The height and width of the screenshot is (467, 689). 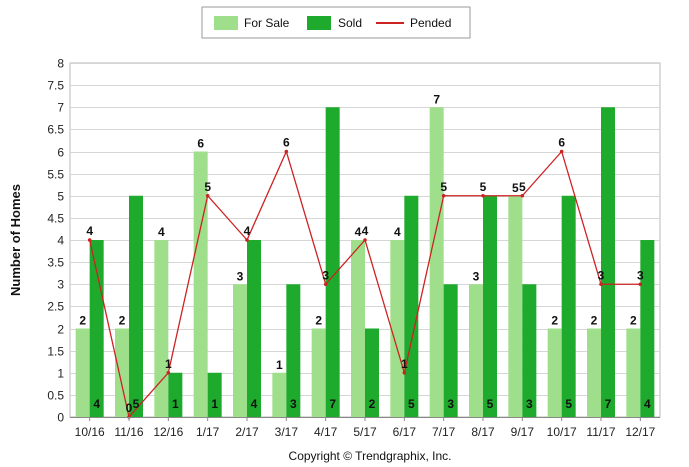 I want to click on data-label-for-sale: 5, so click(x=515, y=188).